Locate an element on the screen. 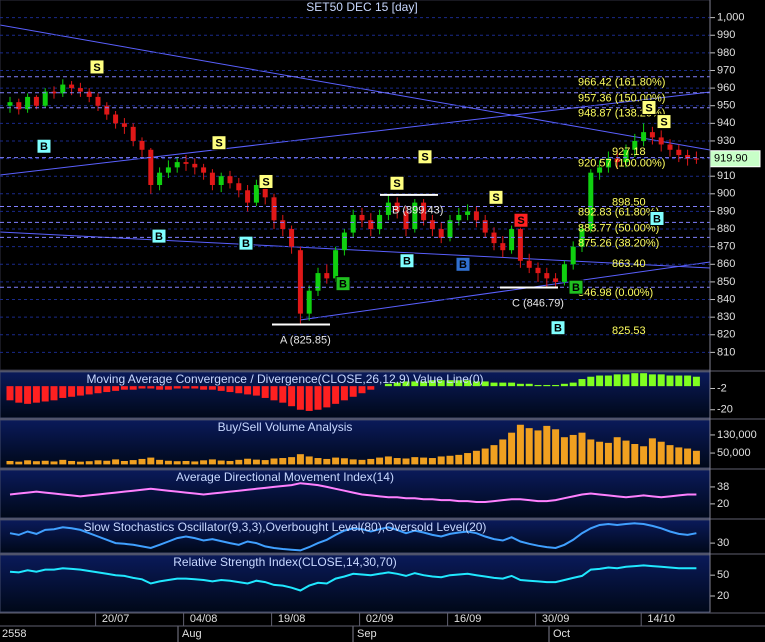 The height and width of the screenshot is (642, 765). fib-label: 883.77 (50.00%) is located at coordinates (618, 228).